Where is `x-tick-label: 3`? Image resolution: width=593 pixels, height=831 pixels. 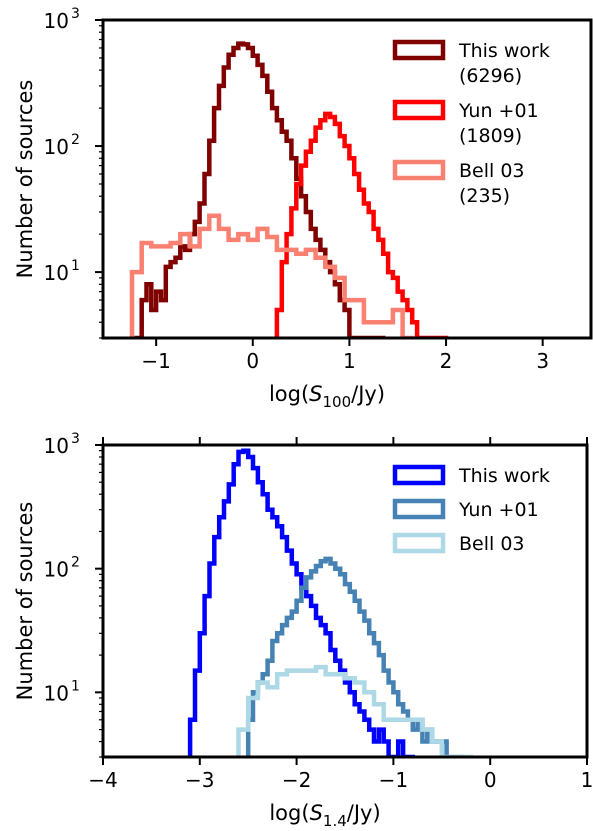
x-tick-label: 3 is located at coordinates (542, 361).